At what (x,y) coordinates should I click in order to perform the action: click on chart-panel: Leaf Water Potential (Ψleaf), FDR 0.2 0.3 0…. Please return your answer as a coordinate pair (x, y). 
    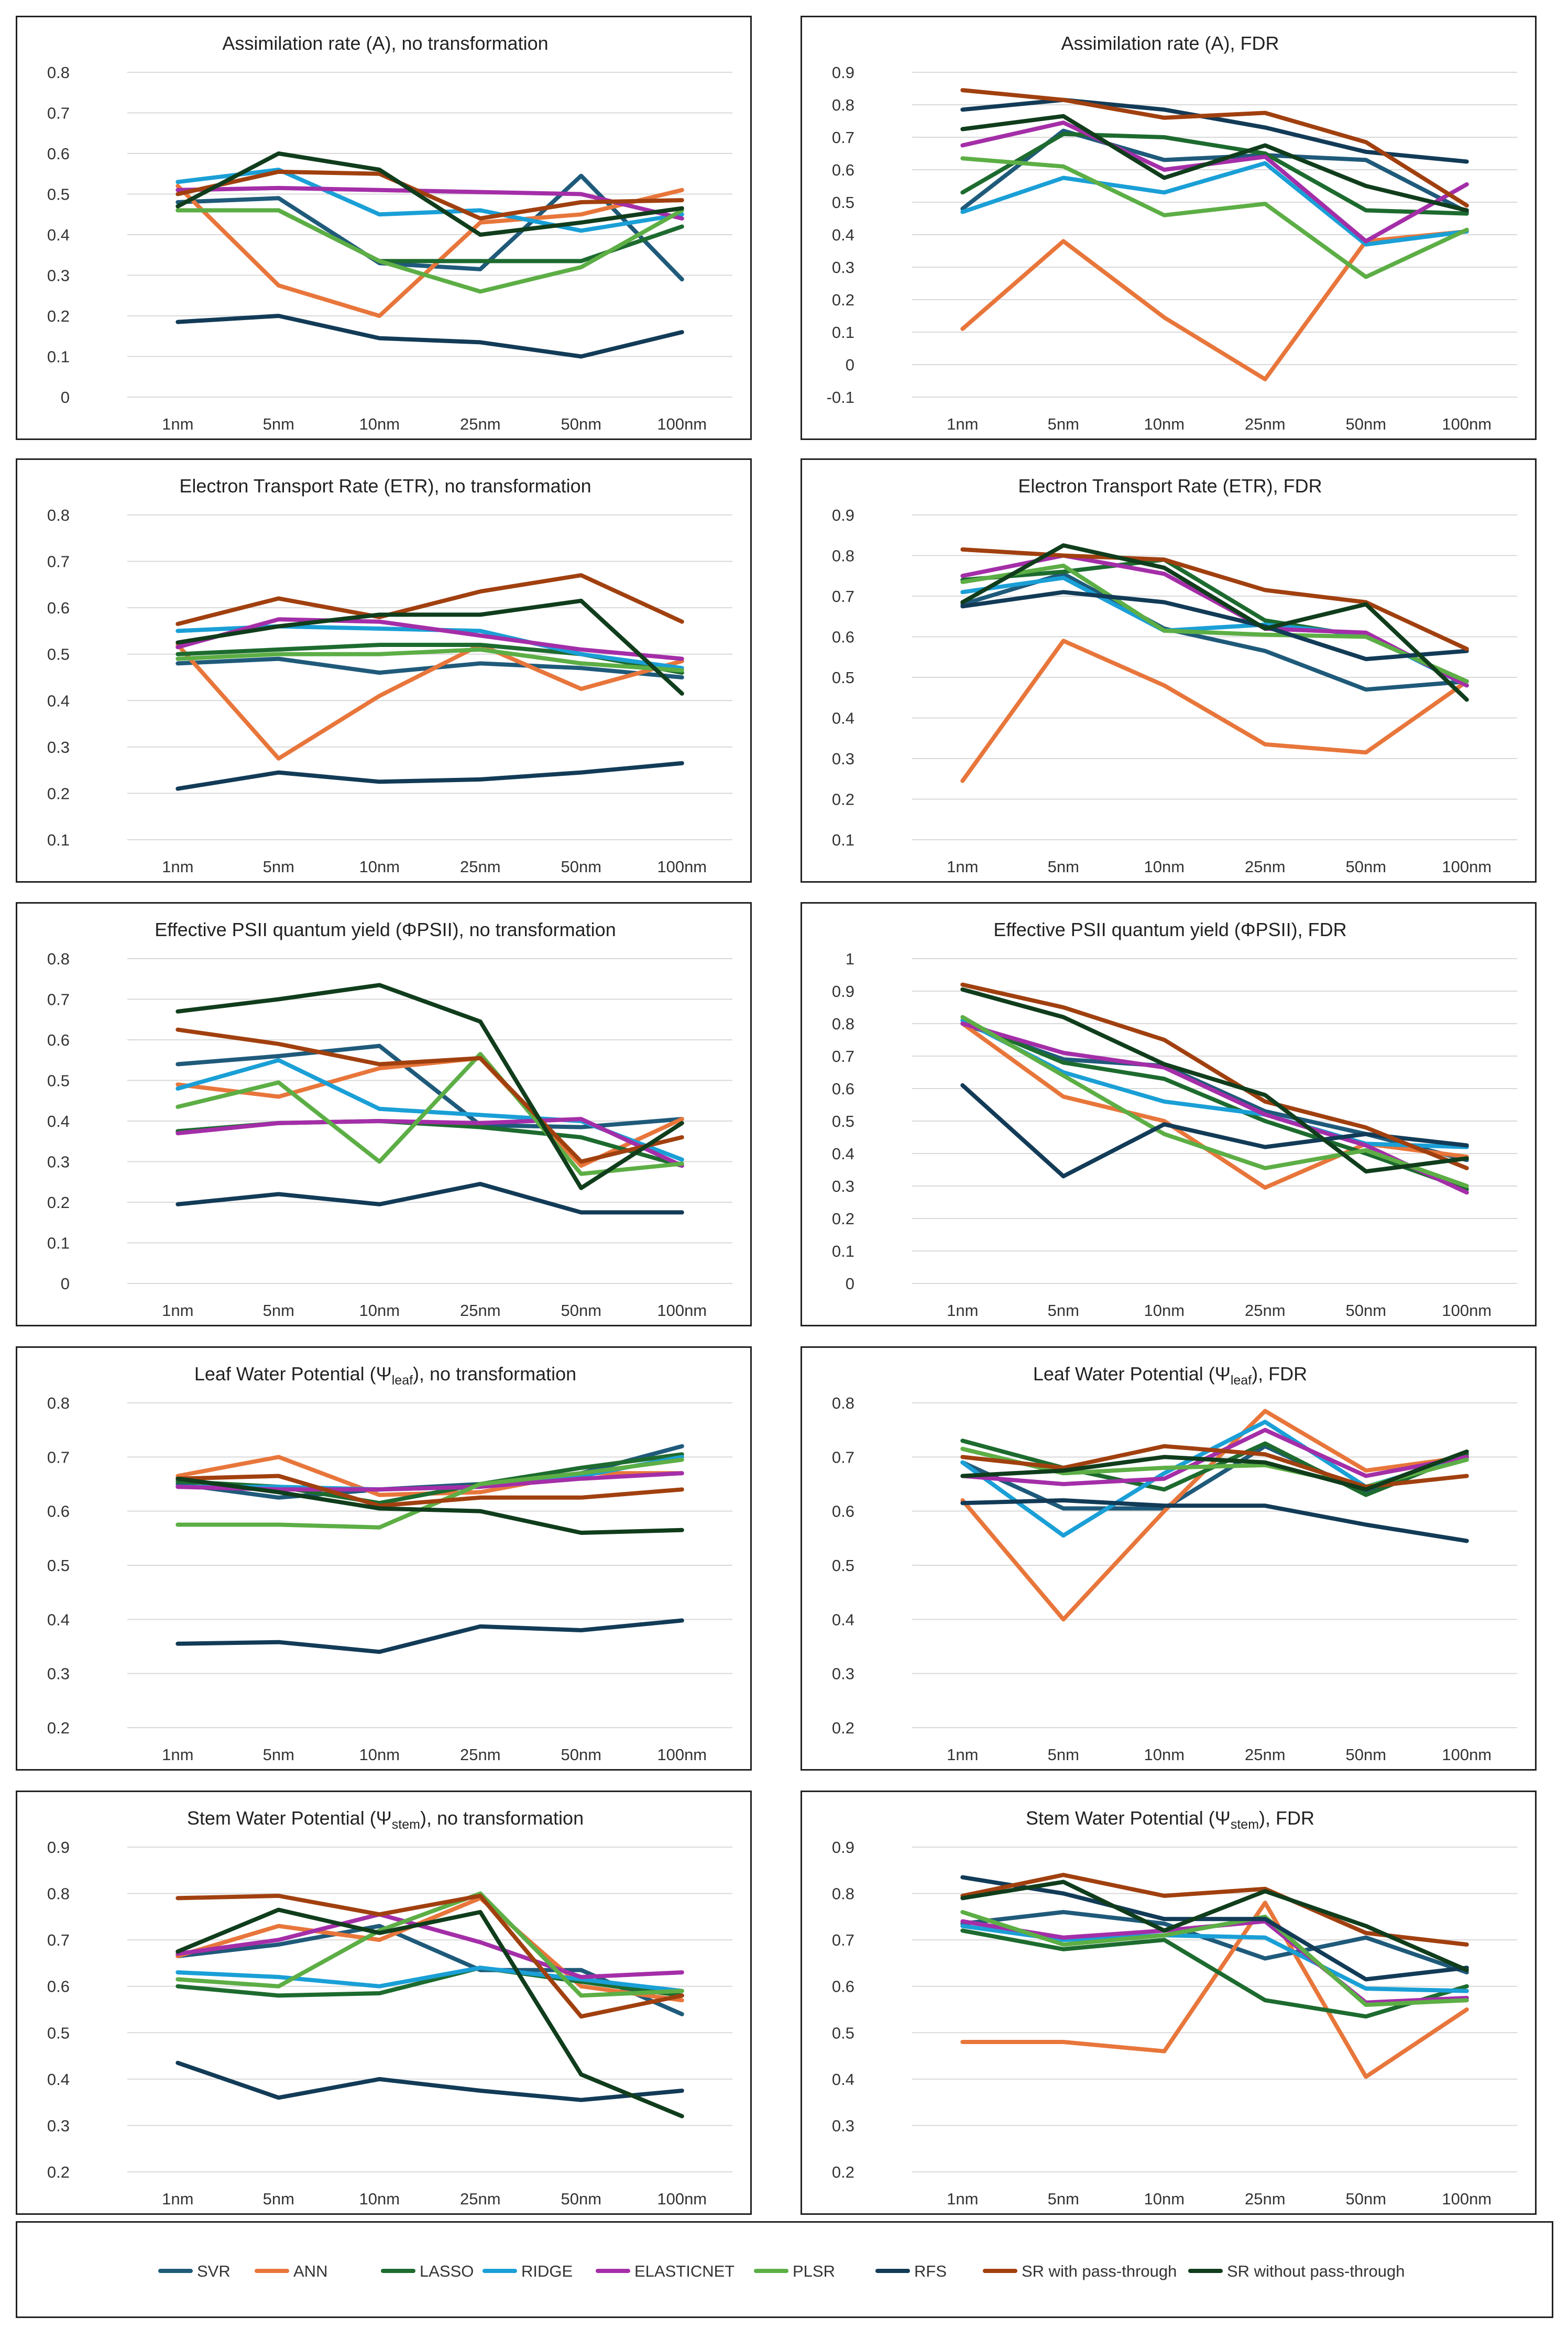
    Looking at the image, I should click on (1169, 1559).